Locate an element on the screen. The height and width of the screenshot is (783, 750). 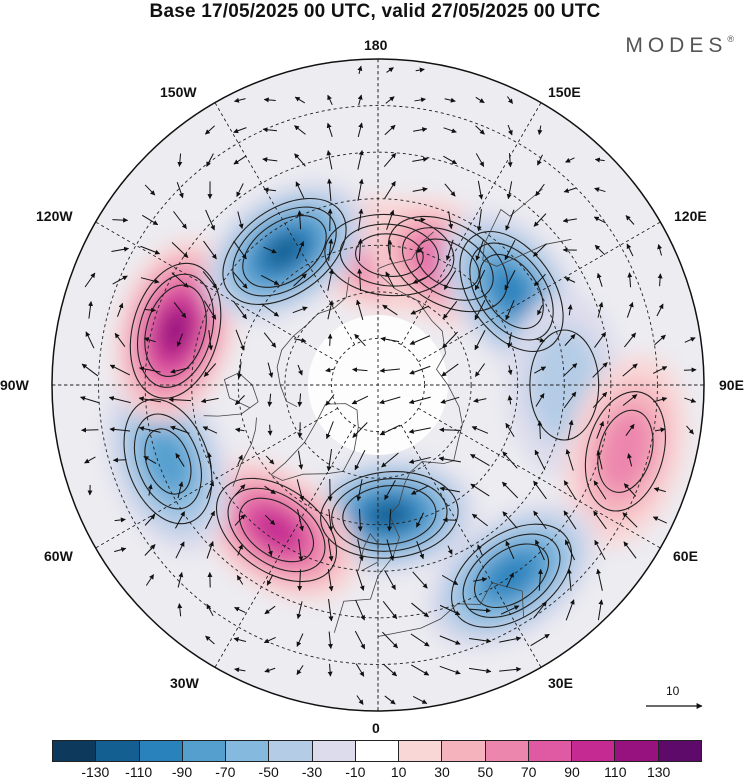
colorbar-tick-label: 90 is located at coordinates (572, 772).